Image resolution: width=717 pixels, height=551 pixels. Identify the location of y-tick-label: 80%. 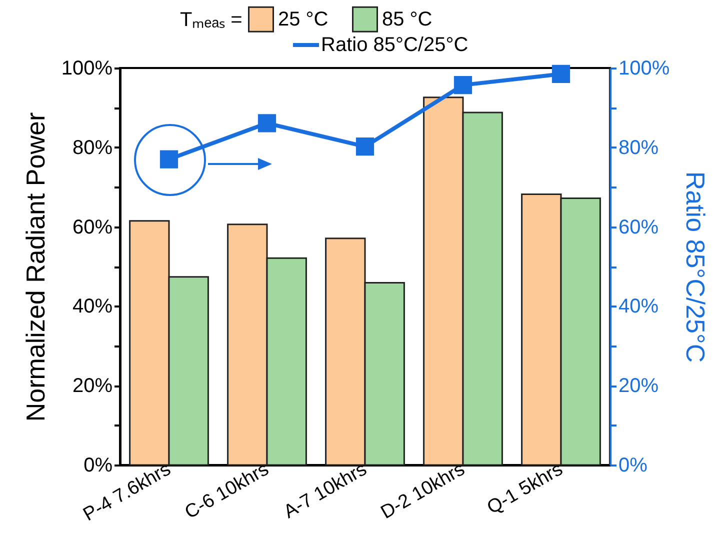
(92, 147).